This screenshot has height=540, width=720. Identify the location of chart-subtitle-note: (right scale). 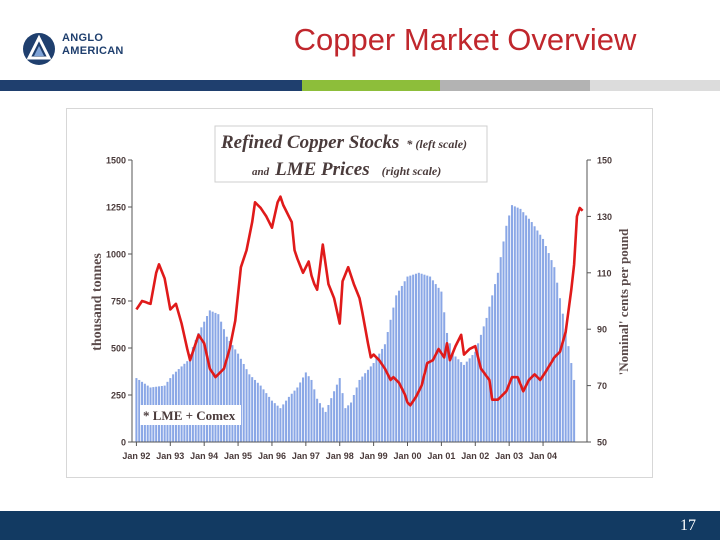
(412, 171).